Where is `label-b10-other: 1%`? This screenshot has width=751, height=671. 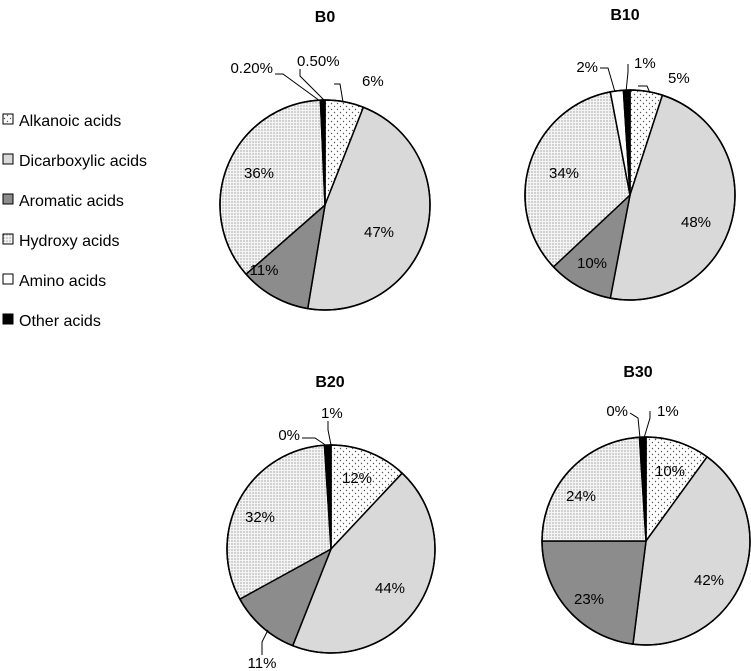 label-b10-other: 1% is located at coordinates (645, 63).